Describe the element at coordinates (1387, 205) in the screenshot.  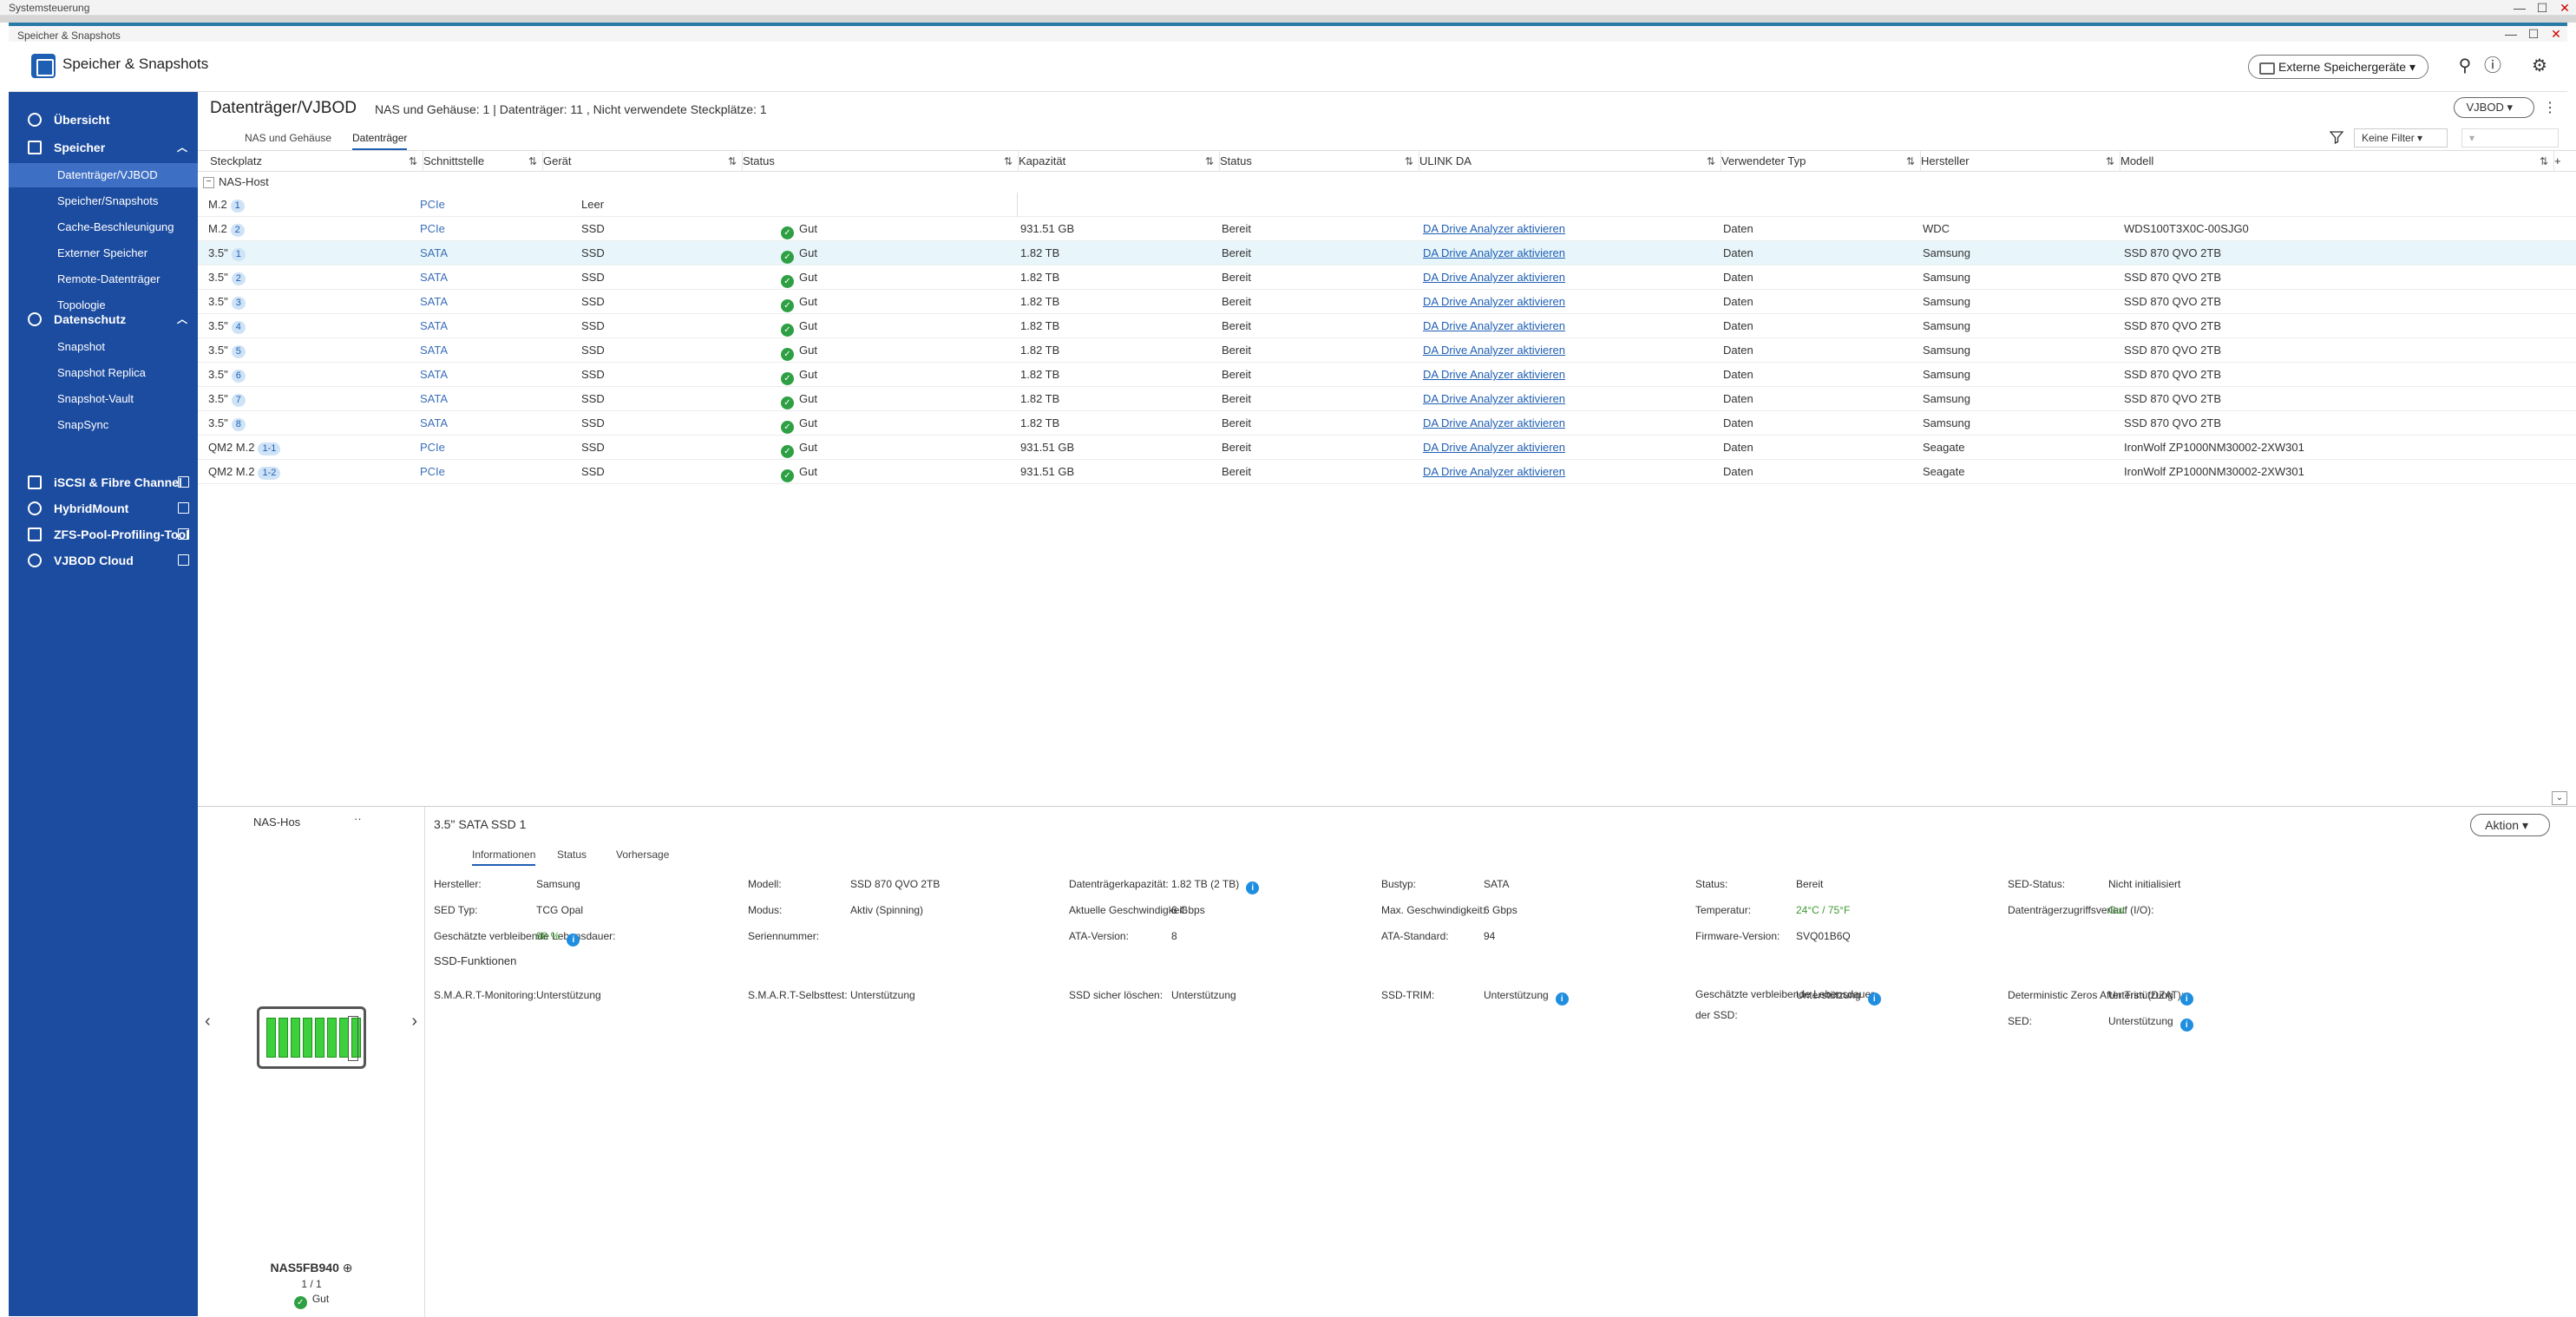
I see `table-row: M.2 1 PCIe Leer` at that location.